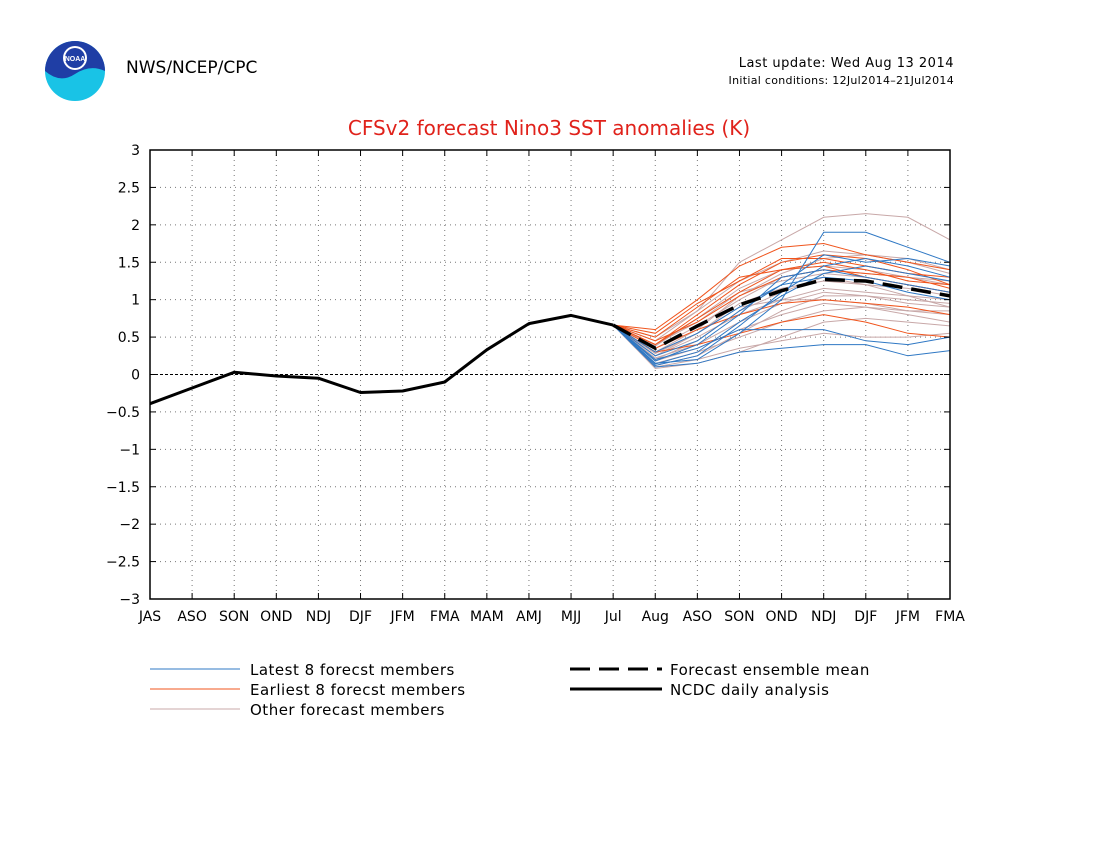 The height and width of the screenshot is (850, 1100). I want to click on y-tick-label: −3, so click(129, 600).